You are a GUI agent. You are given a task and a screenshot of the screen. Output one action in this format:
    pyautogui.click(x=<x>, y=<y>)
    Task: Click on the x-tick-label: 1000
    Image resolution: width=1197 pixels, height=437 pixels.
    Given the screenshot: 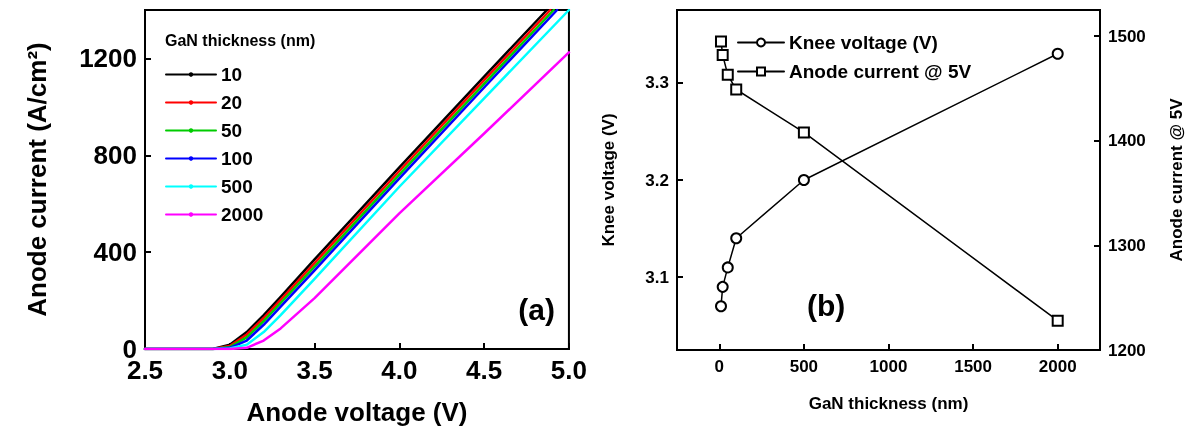 What is the action you would take?
    pyautogui.click(x=888, y=366)
    